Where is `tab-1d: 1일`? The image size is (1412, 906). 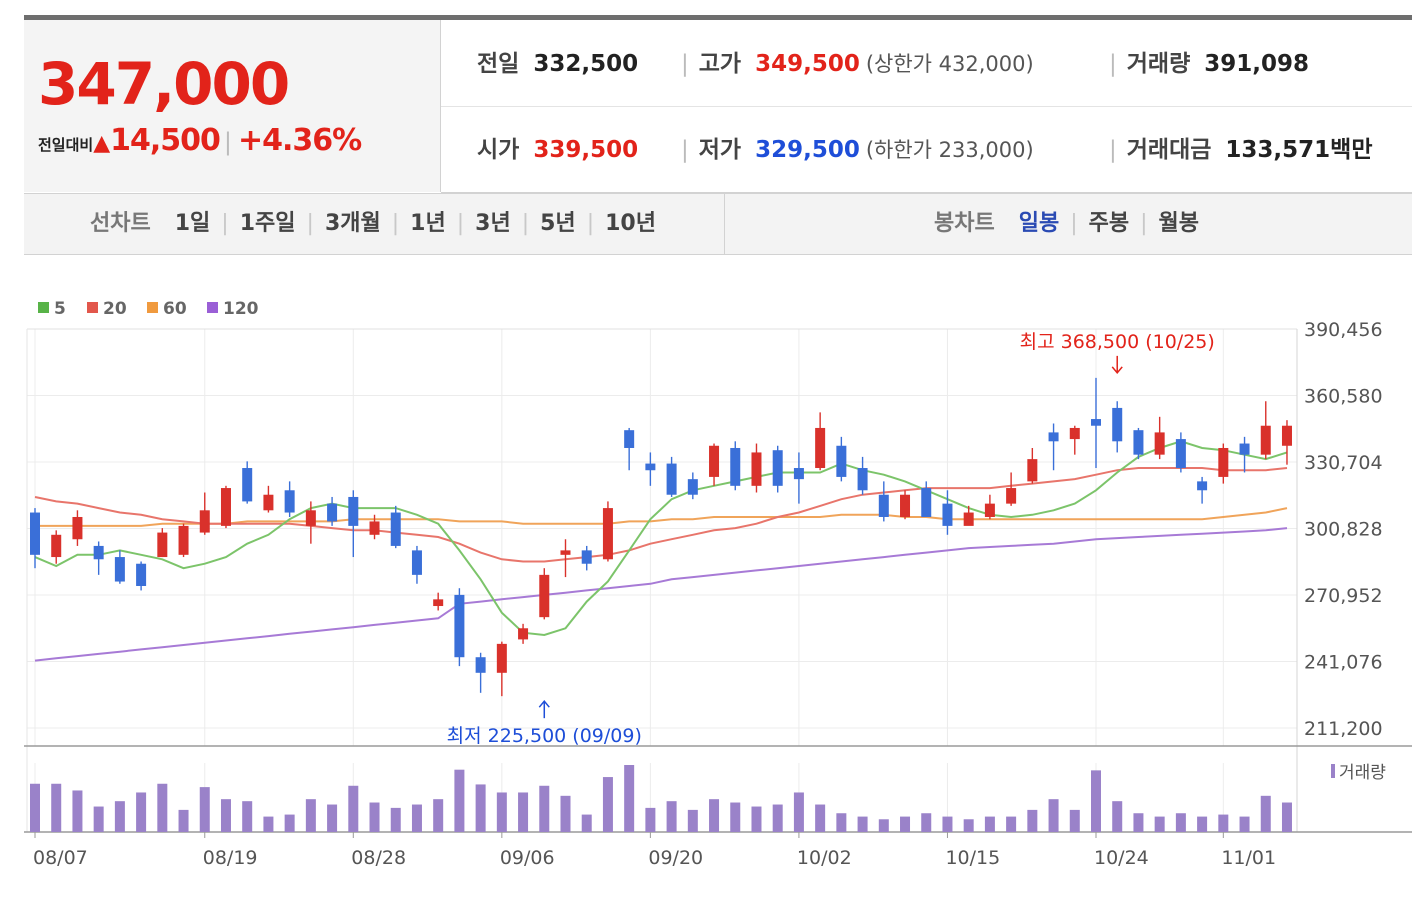 tab-1d: 1일 is located at coordinates (192, 223).